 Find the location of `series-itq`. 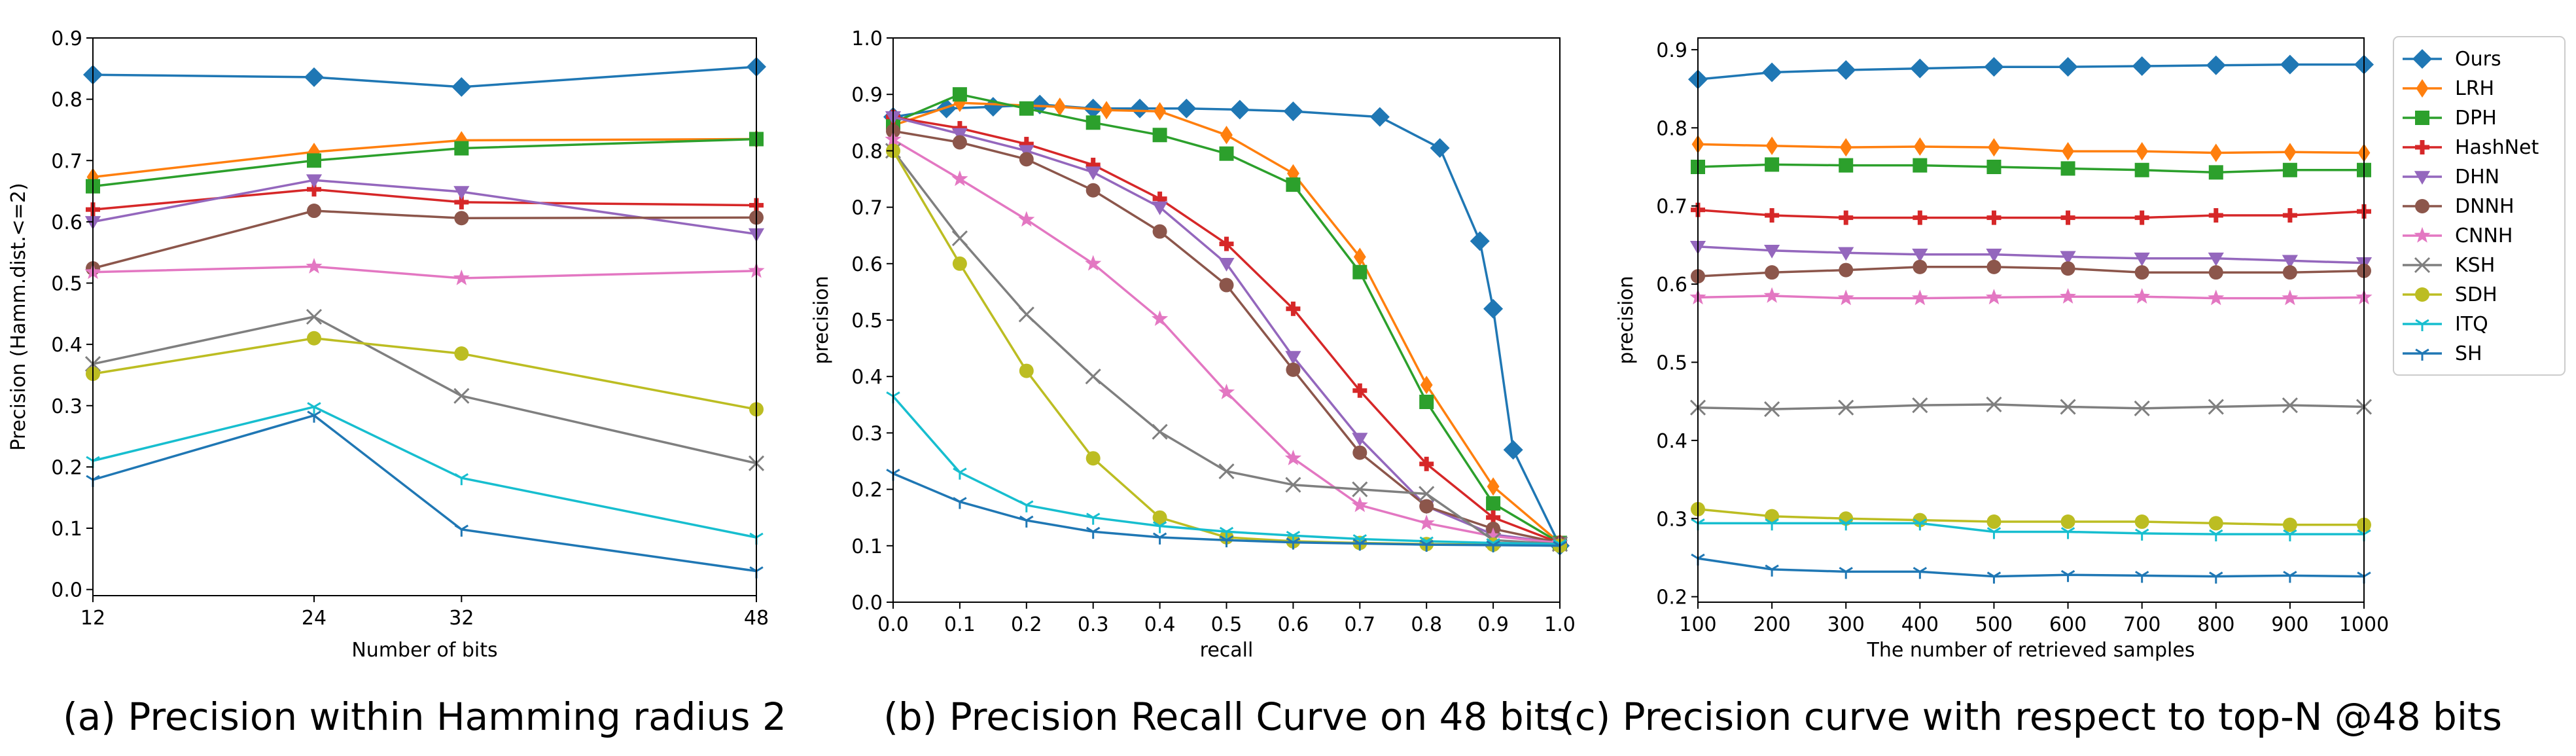

series-itq is located at coordinates (2031, 530).